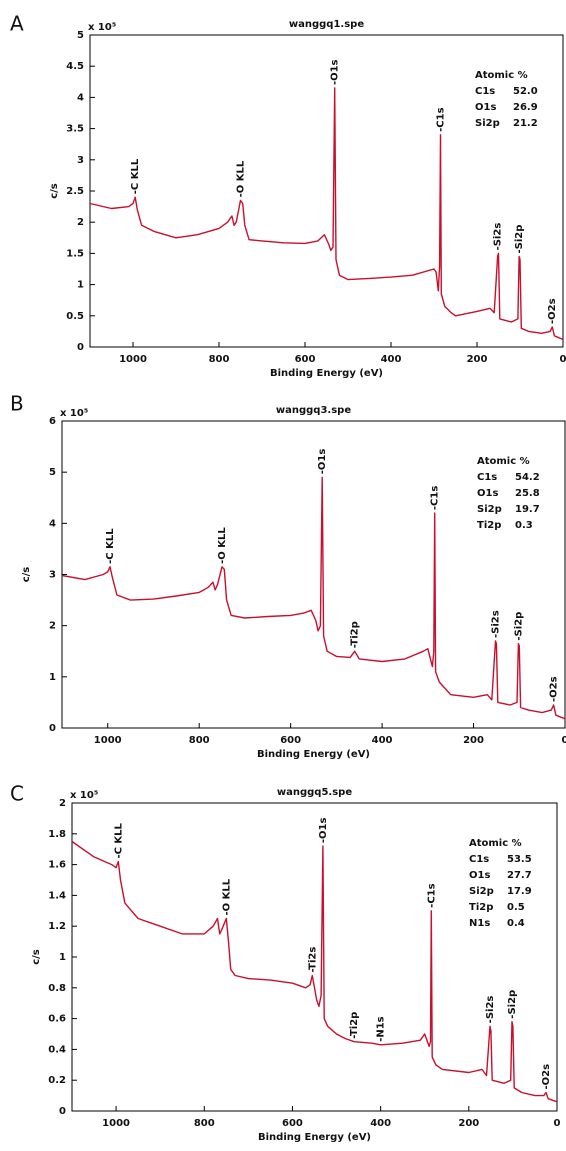  I want to click on composition-value: 25.8, so click(527, 493).